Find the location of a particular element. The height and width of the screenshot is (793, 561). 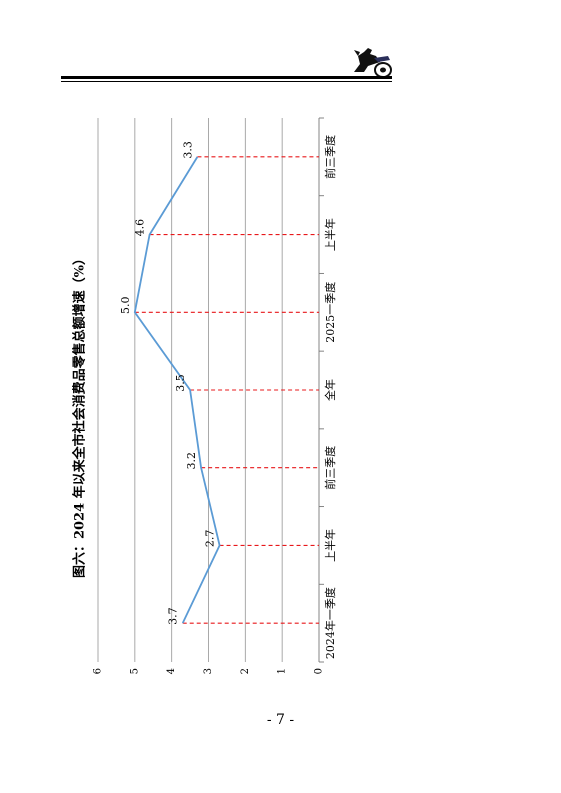

category-label: 2024年一季度 is located at coordinates (330, 623).